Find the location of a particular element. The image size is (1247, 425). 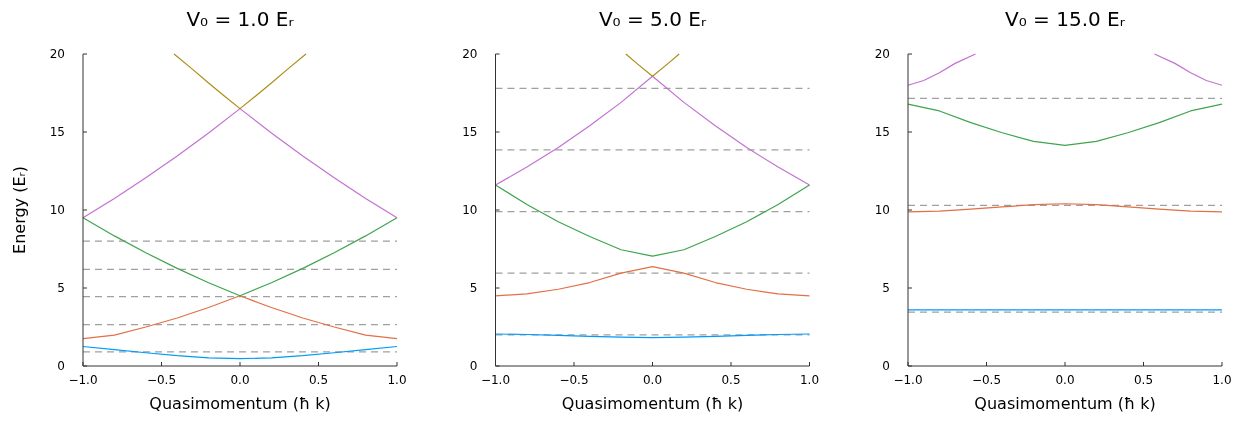

chart-title: V₀ = 5.0 Eᵣ is located at coordinates (652, 19).